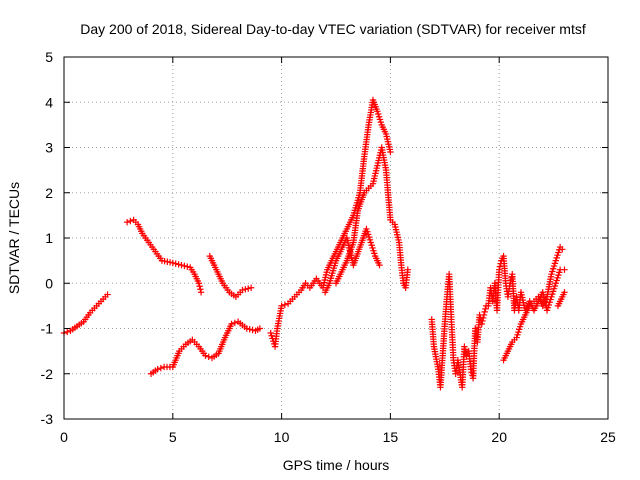  I want to click on x-tick-label: 0, so click(64, 437).